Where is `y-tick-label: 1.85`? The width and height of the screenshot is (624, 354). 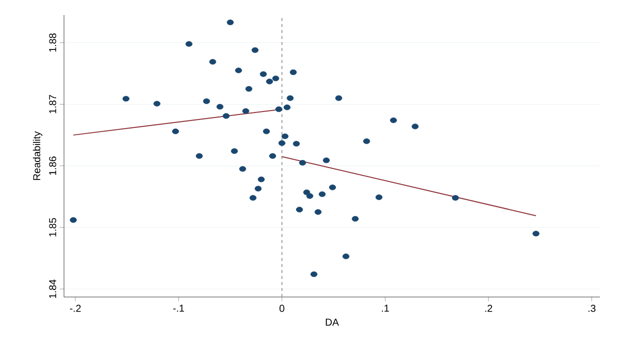
y-tick-label: 1.85 is located at coordinates (52, 227).